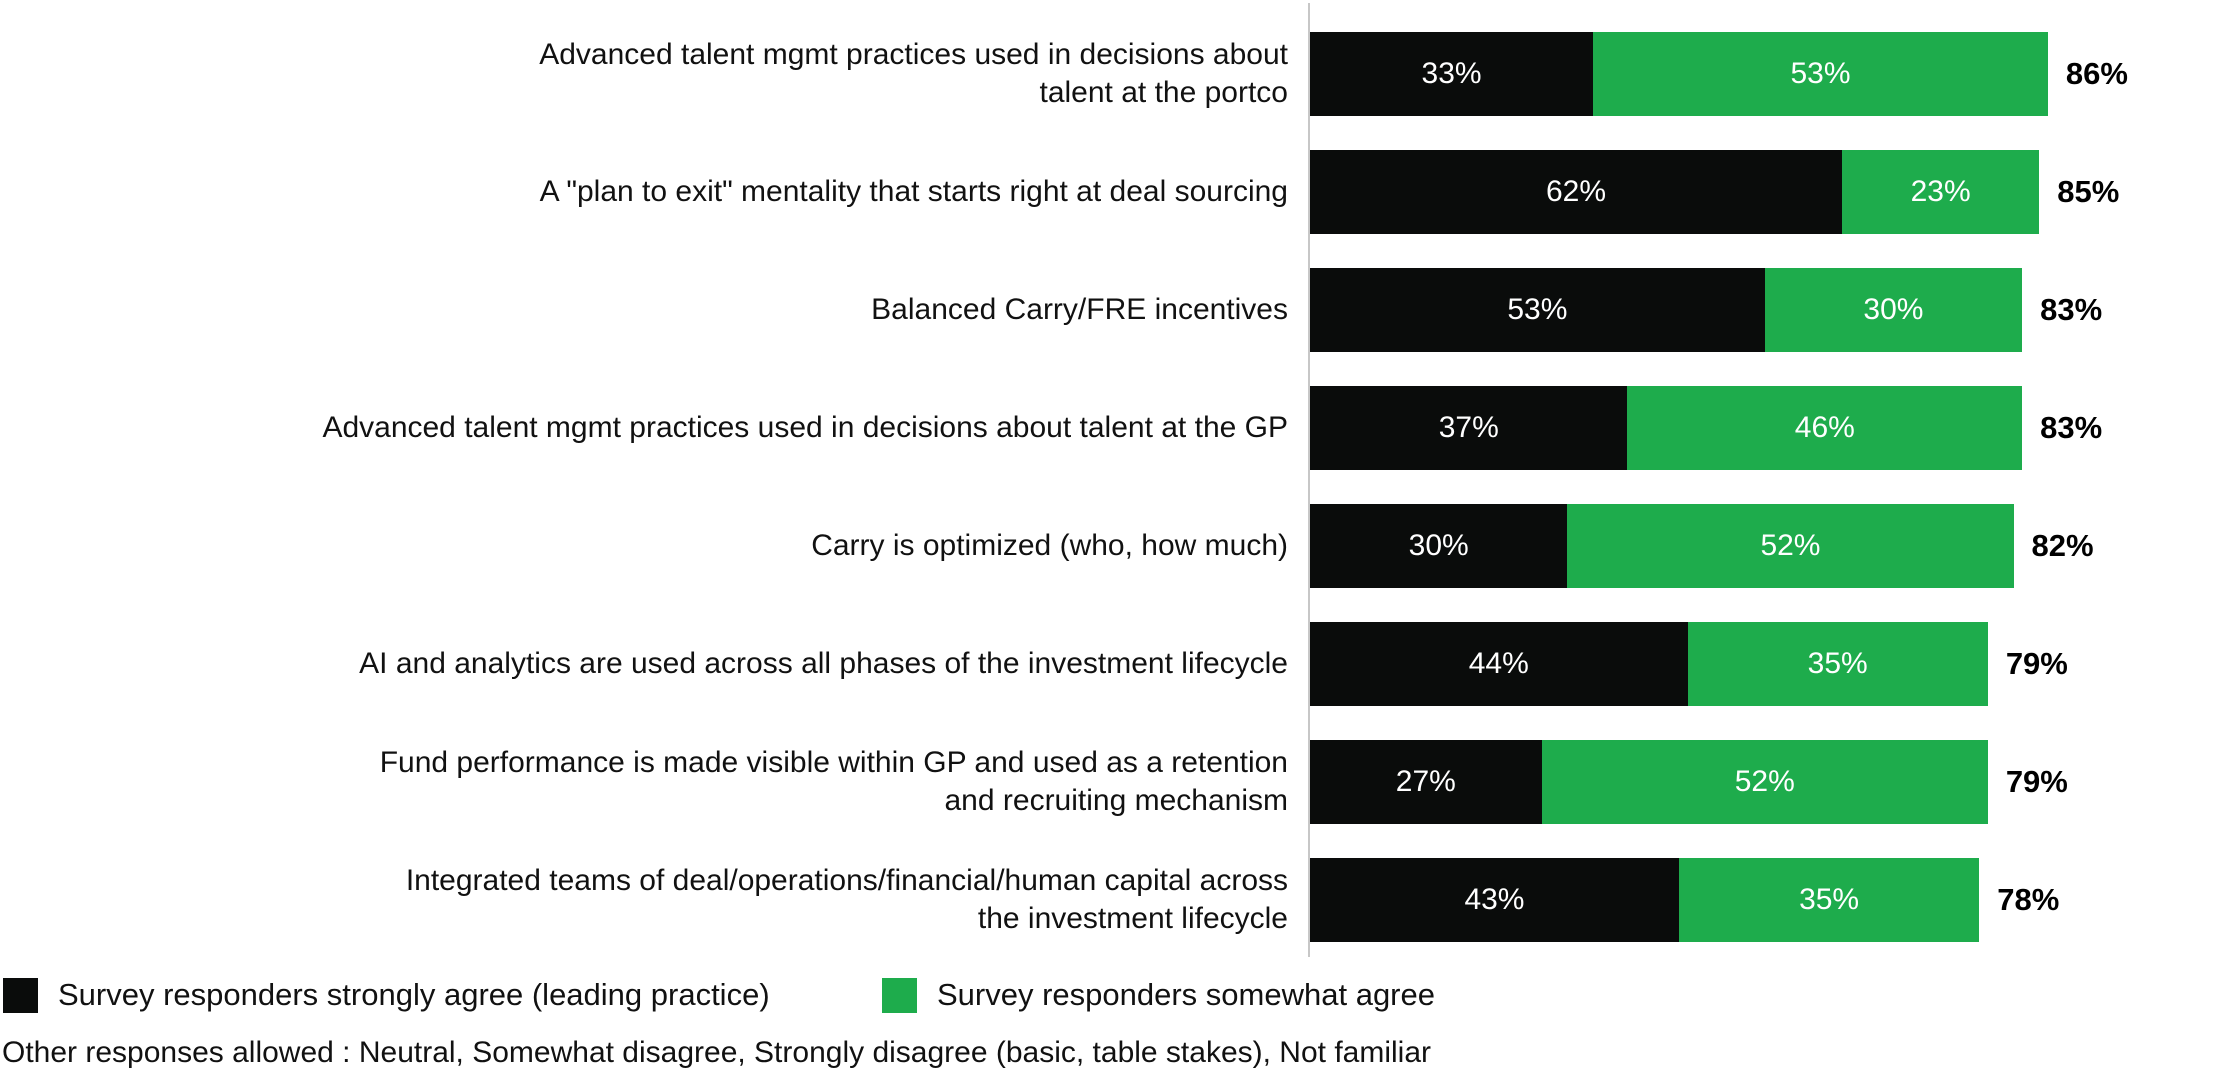 The height and width of the screenshot is (1090, 2220). I want to click on segment-strongly-agree: 53%, so click(1537, 310).